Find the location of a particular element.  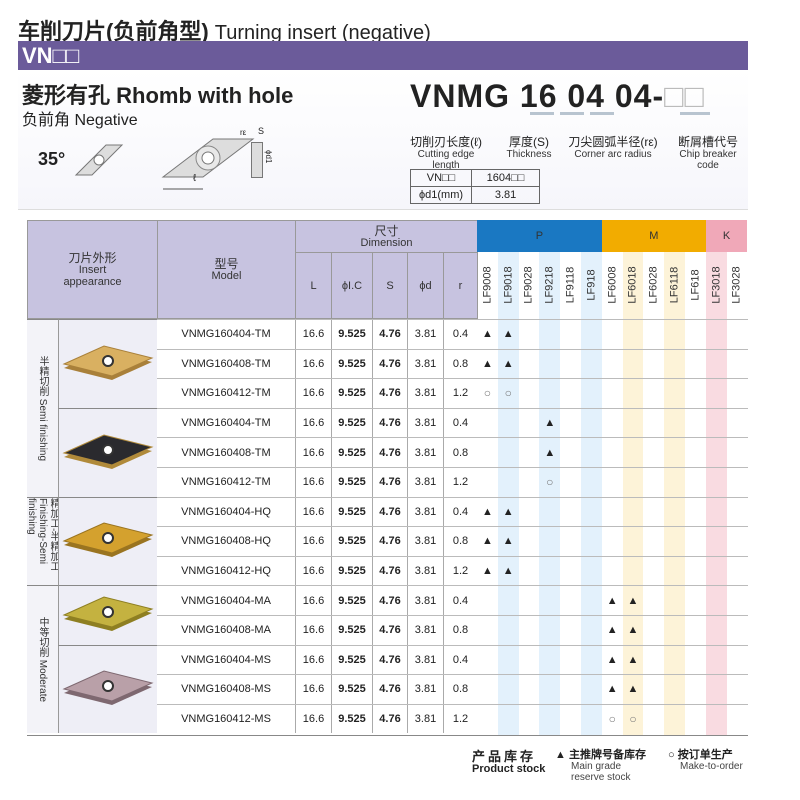

grade-name: LF3028 is located at coordinates (737, 285).